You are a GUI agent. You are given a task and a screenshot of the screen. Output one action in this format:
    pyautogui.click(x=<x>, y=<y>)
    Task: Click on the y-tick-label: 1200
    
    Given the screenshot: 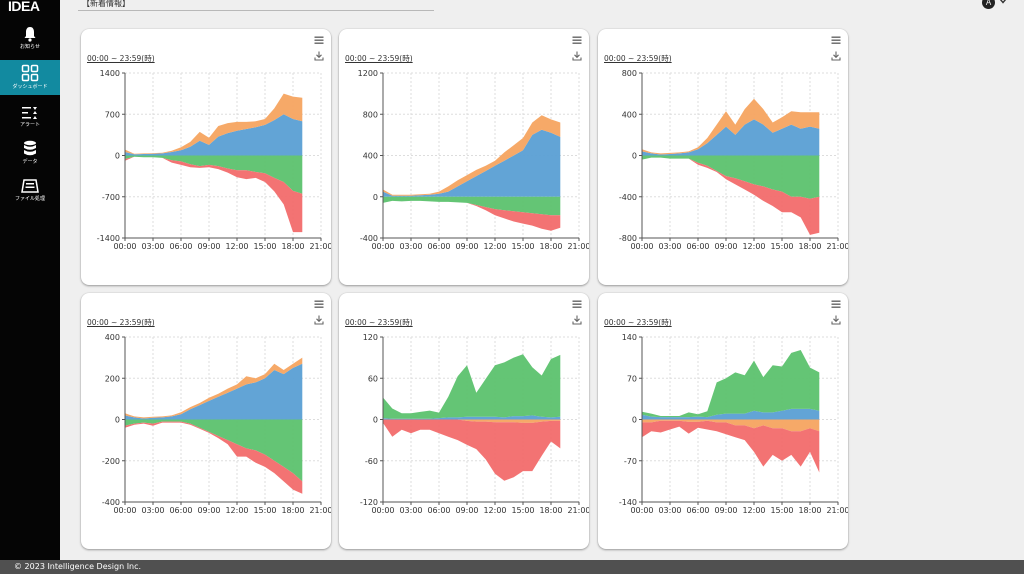 What is the action you would take?
    pyautogui.click(x=368, y=73)
    